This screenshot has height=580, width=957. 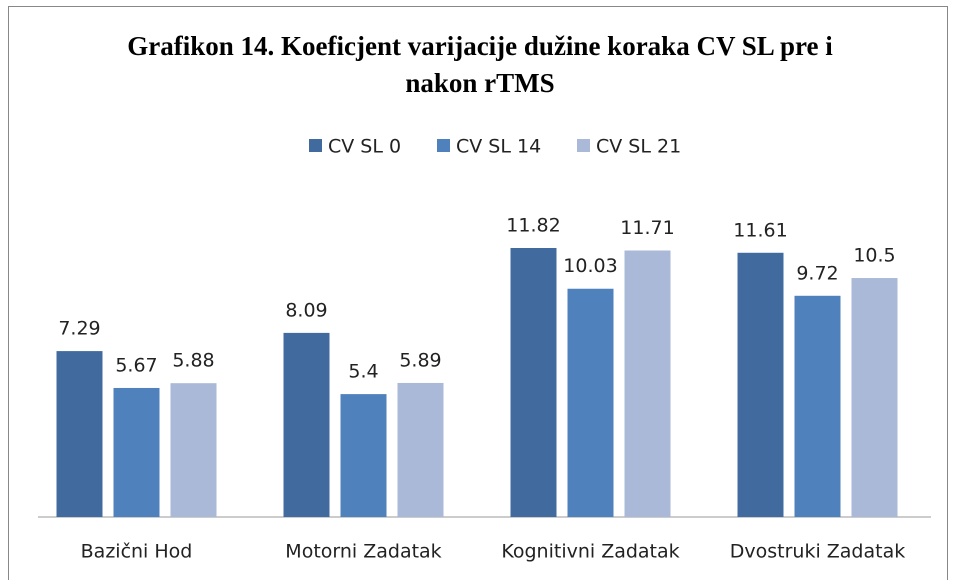 I want to click on data-label: 10.5, so click(x=874, y=256).